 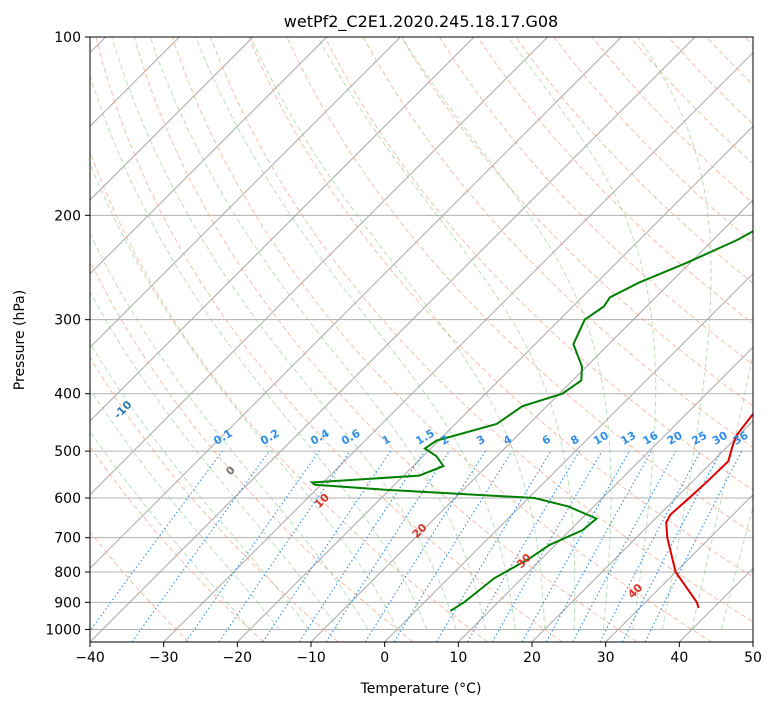 What do you see at coordinates (67, 573) in the screenshot?
I see `y-tick-label: 800` at bounding box center [67, 573].